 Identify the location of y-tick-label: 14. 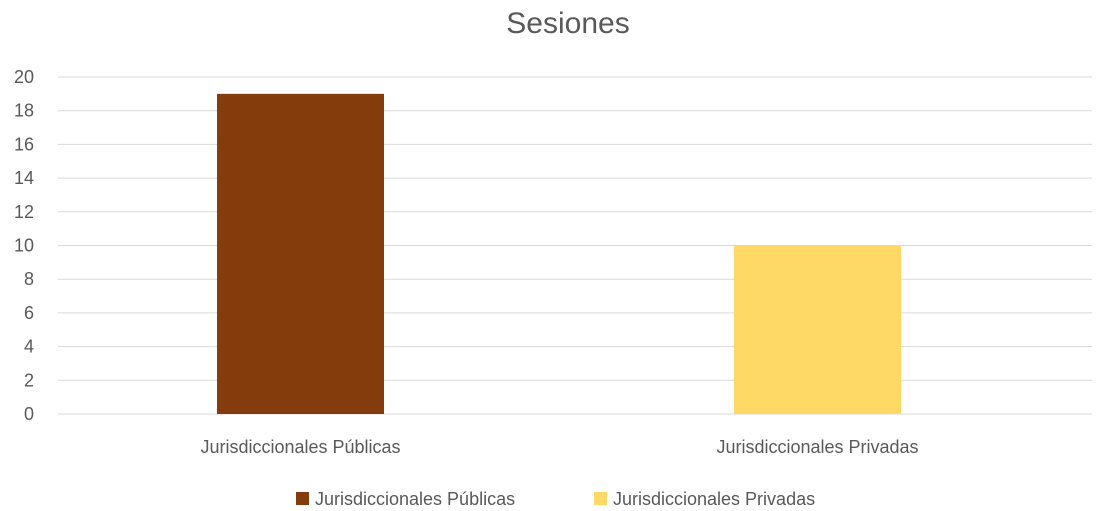
(24, 178).